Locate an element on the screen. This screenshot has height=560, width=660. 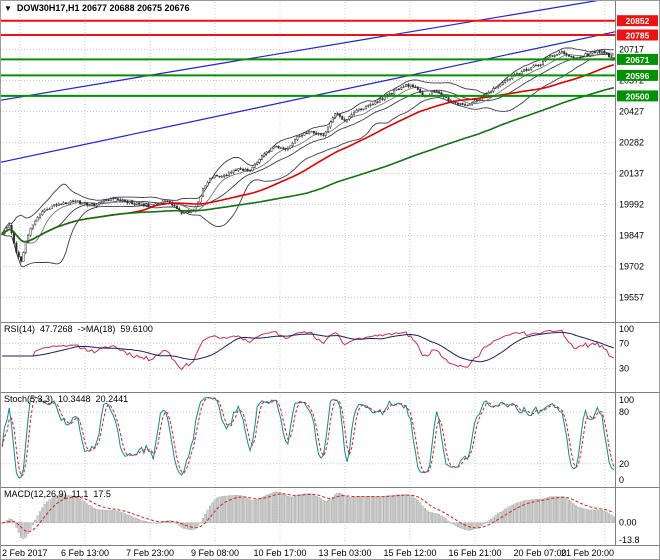
time-axis-label: 6 Feb 13:00 is located at coordinates (85, 553).